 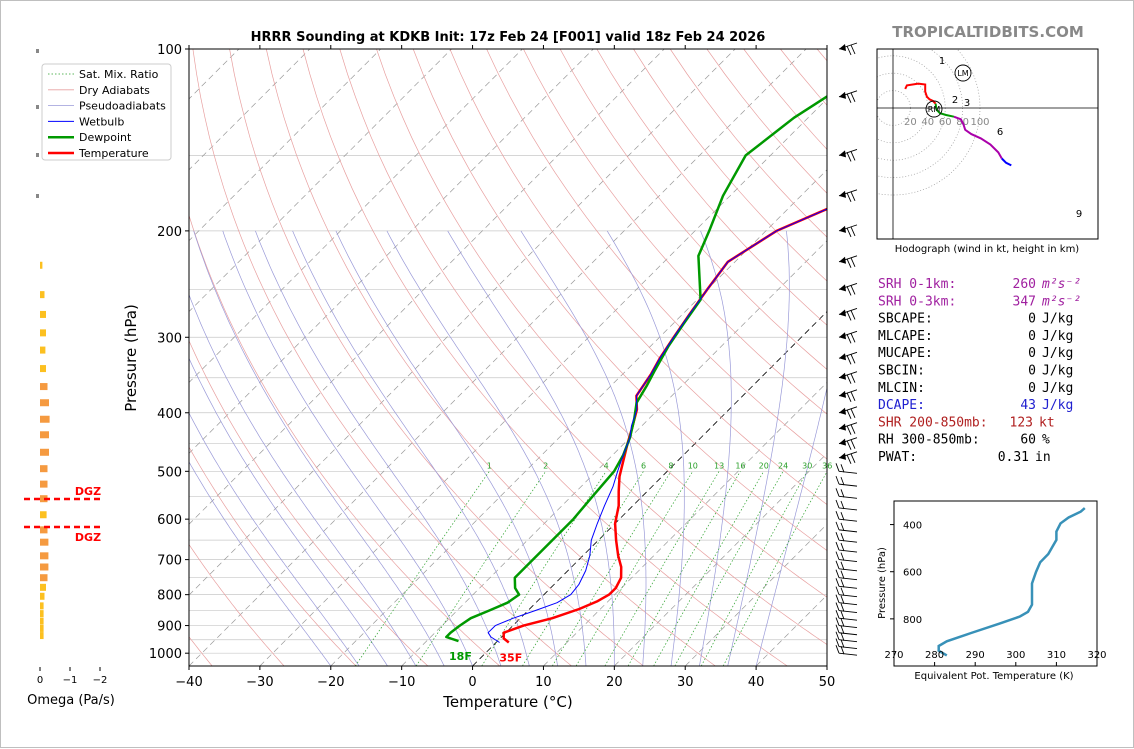 What do you see at coordinates (1024, 301) in the screenshot?
I see `index-value: 347` at bounding box center [1024, 301].